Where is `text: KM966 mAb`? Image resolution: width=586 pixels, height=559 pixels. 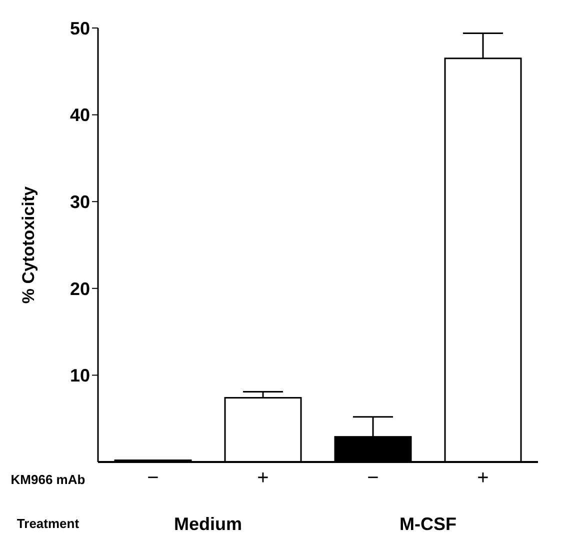 text: KM966 mAb is located at coordinates (48, 479).